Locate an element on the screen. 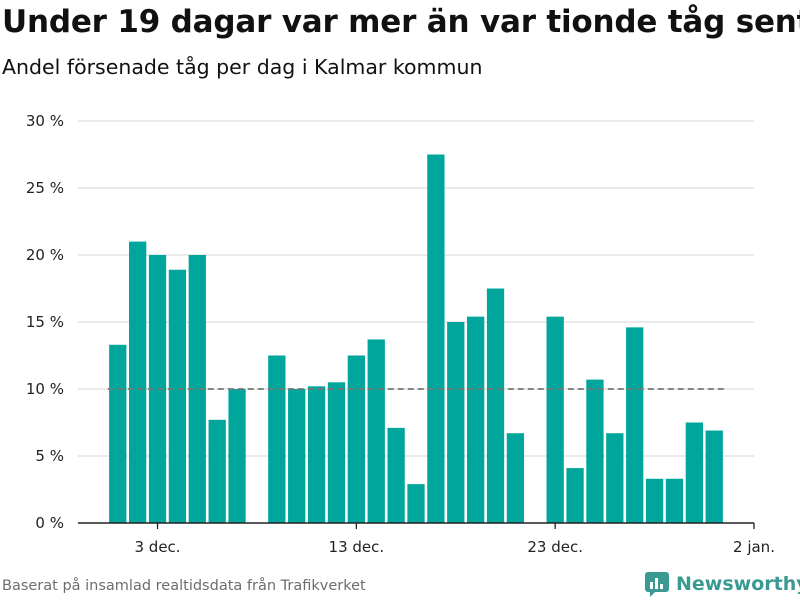 The height and width of the screenshot is (600, 800). brand-name: Newsworthy is located at coordinates (738, 584).